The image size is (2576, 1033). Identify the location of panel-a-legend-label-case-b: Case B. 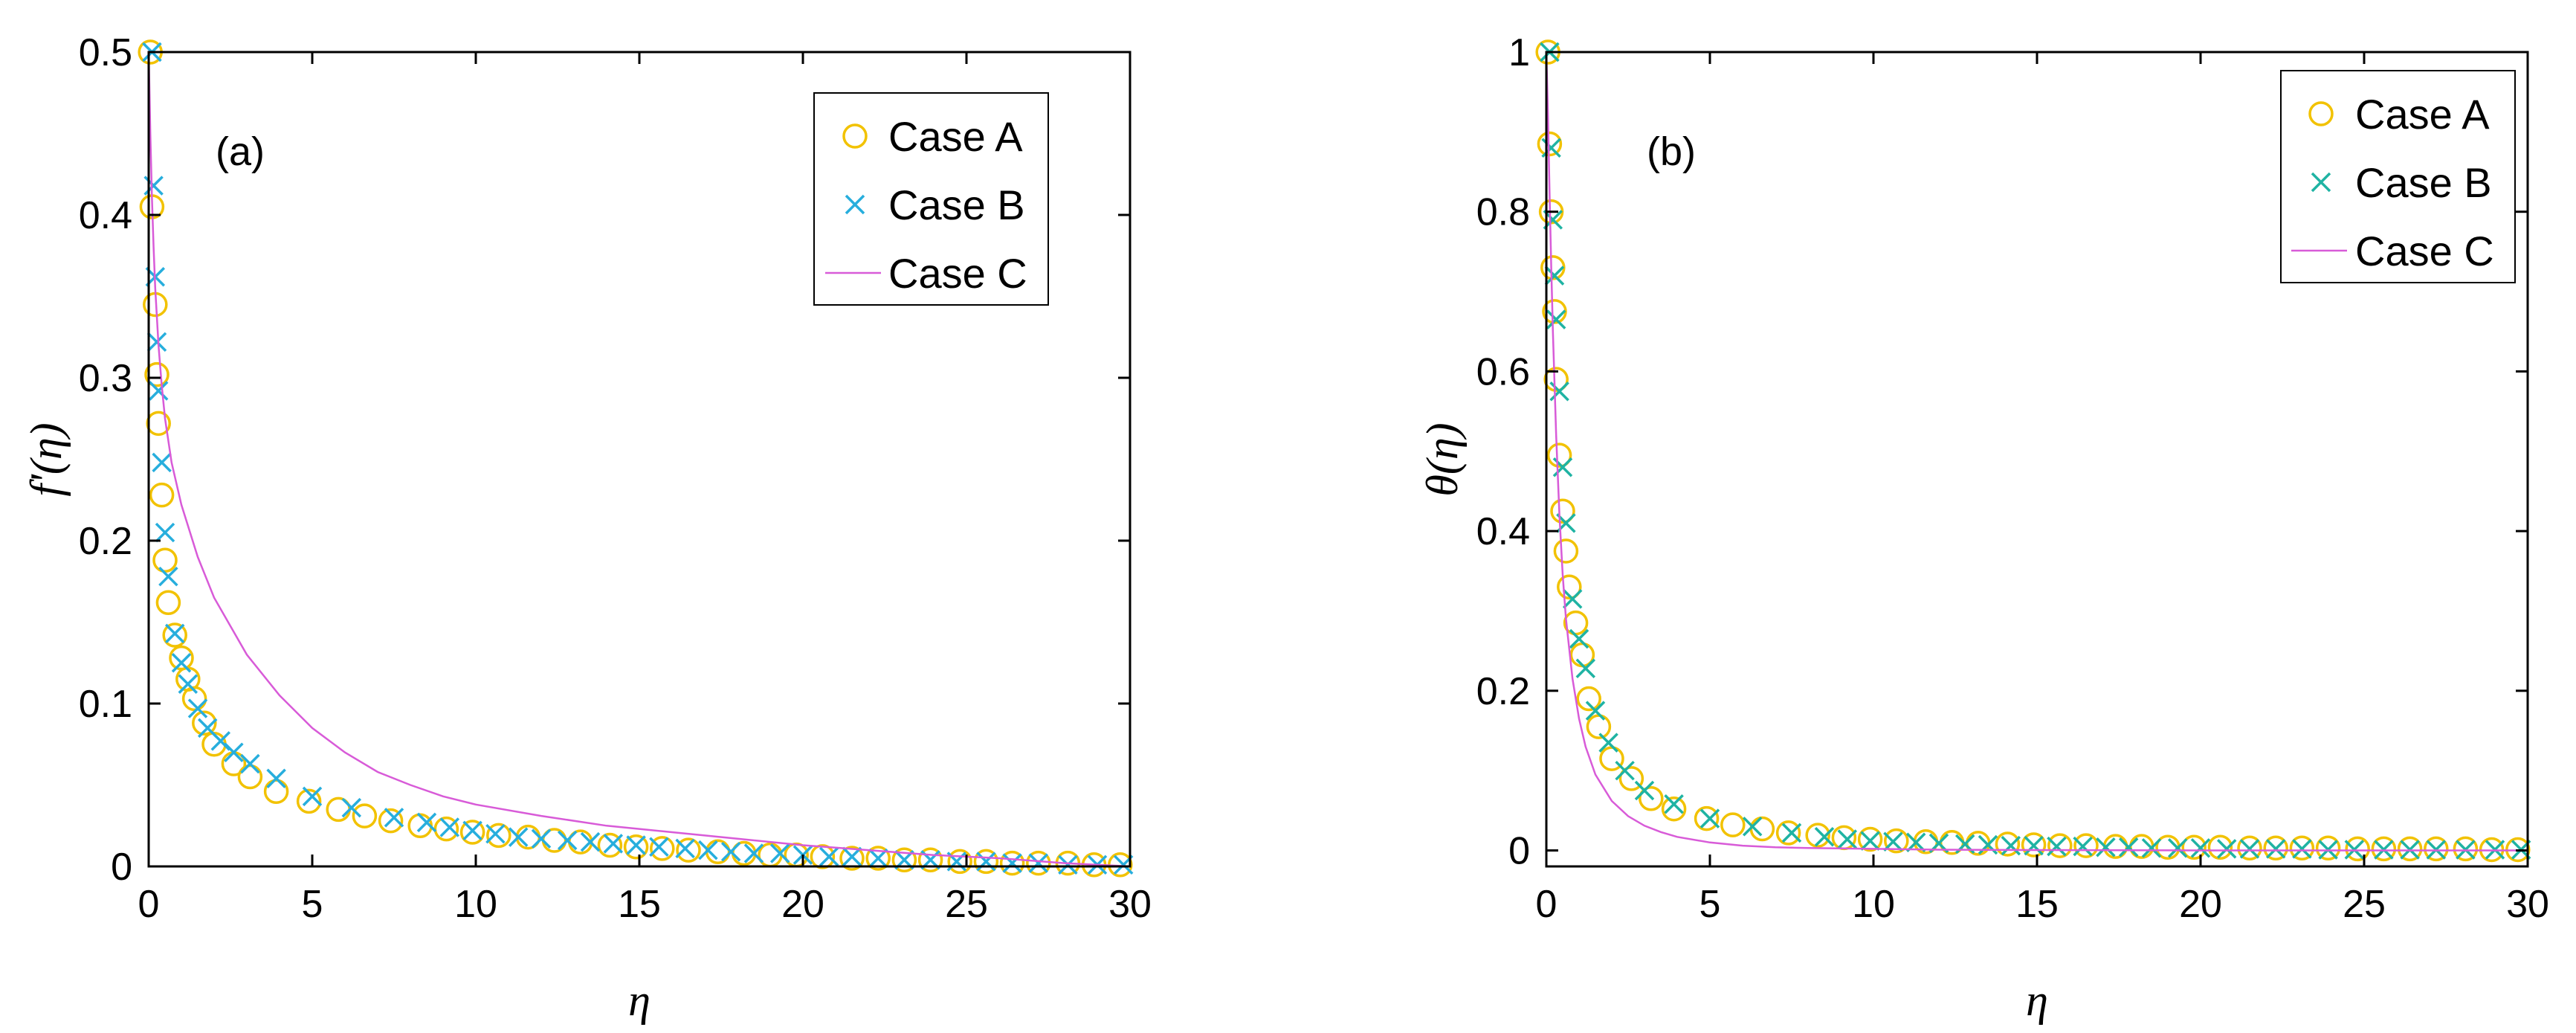
(956, 204).